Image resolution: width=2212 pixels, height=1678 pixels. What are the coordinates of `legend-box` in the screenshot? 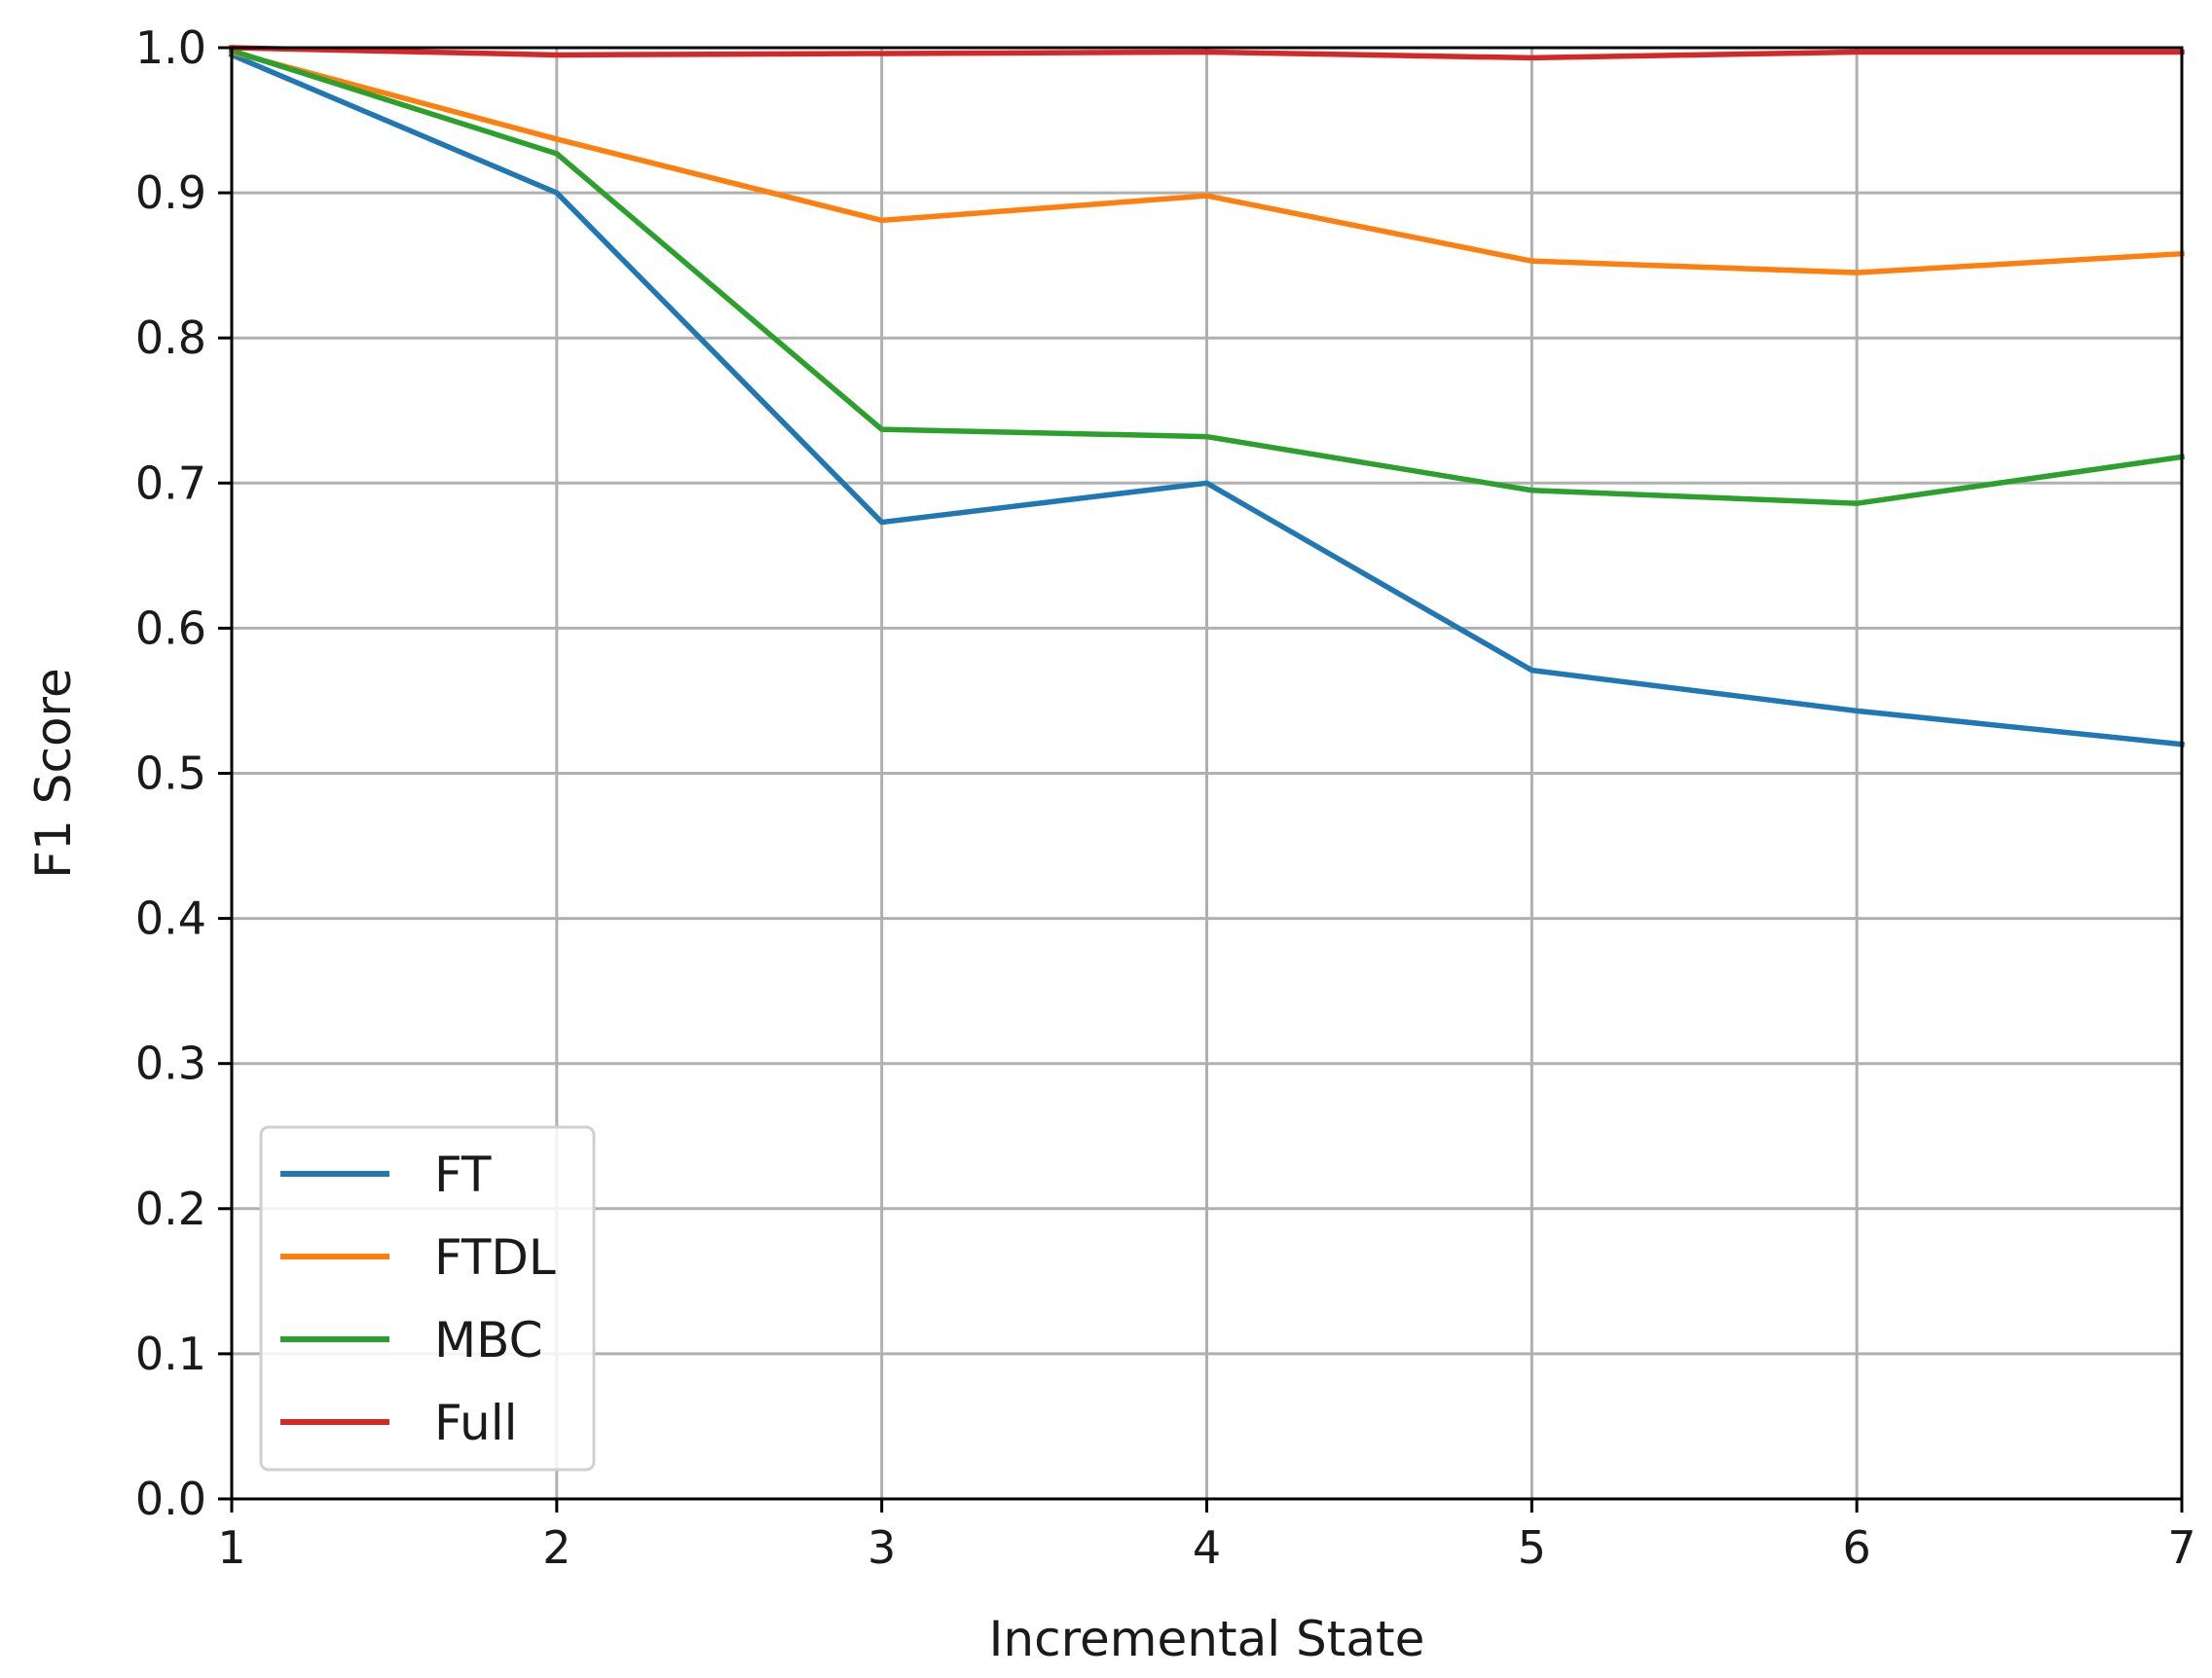 It's located at (427, 1298).